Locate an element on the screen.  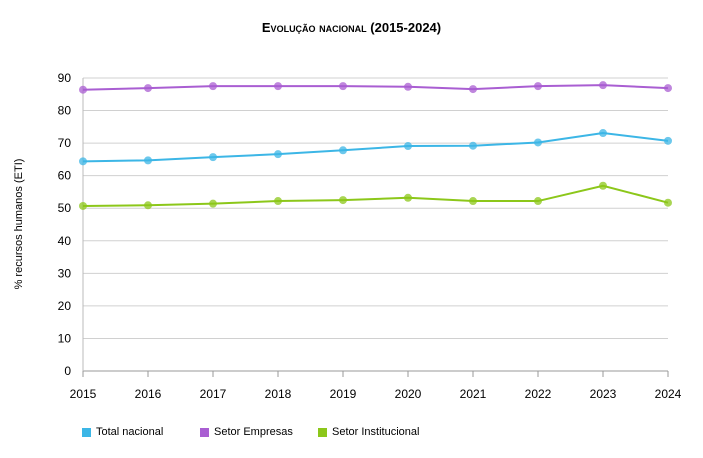
legend-item: Total nacional is located at coordinates (141, 432).